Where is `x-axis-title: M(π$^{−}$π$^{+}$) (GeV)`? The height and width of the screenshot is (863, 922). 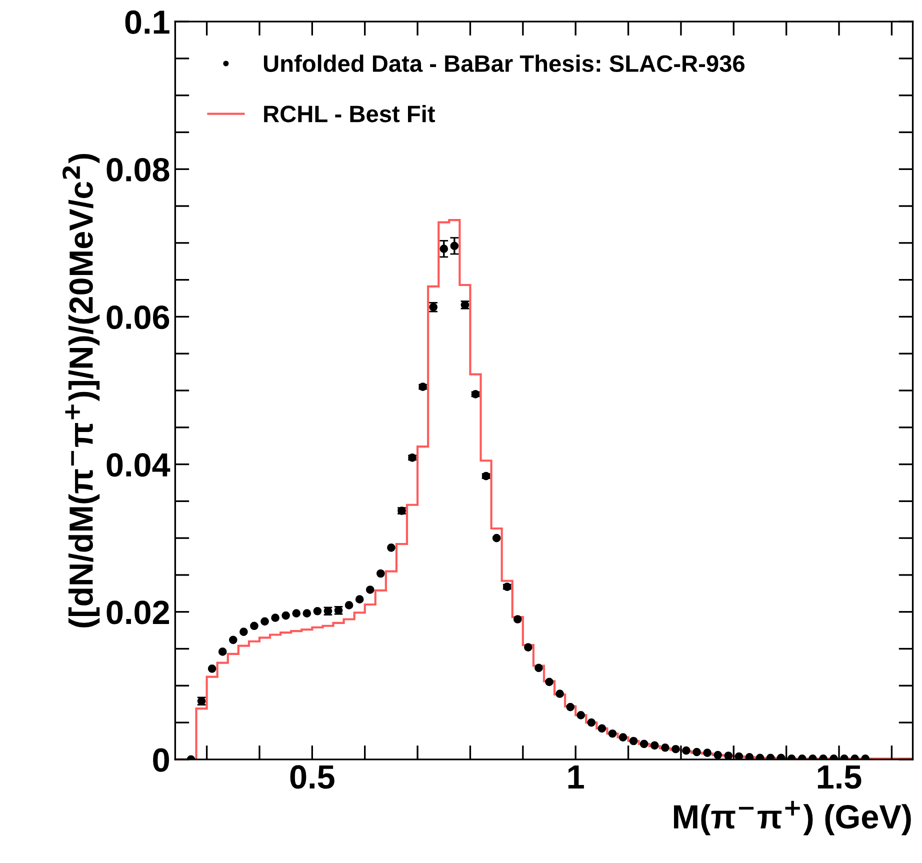 x-axis-title: M(π$^{−}$π$^{+}$) (GeV) is located at coordinates (792, 818).